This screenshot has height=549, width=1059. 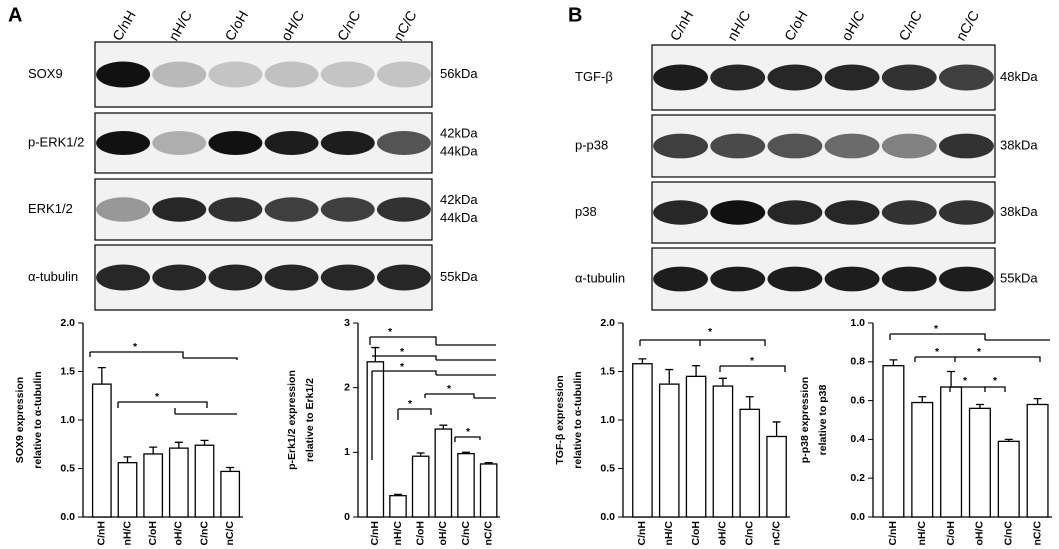 I want to click on y-tick-label: 0.4, so click(x=857, y=439).